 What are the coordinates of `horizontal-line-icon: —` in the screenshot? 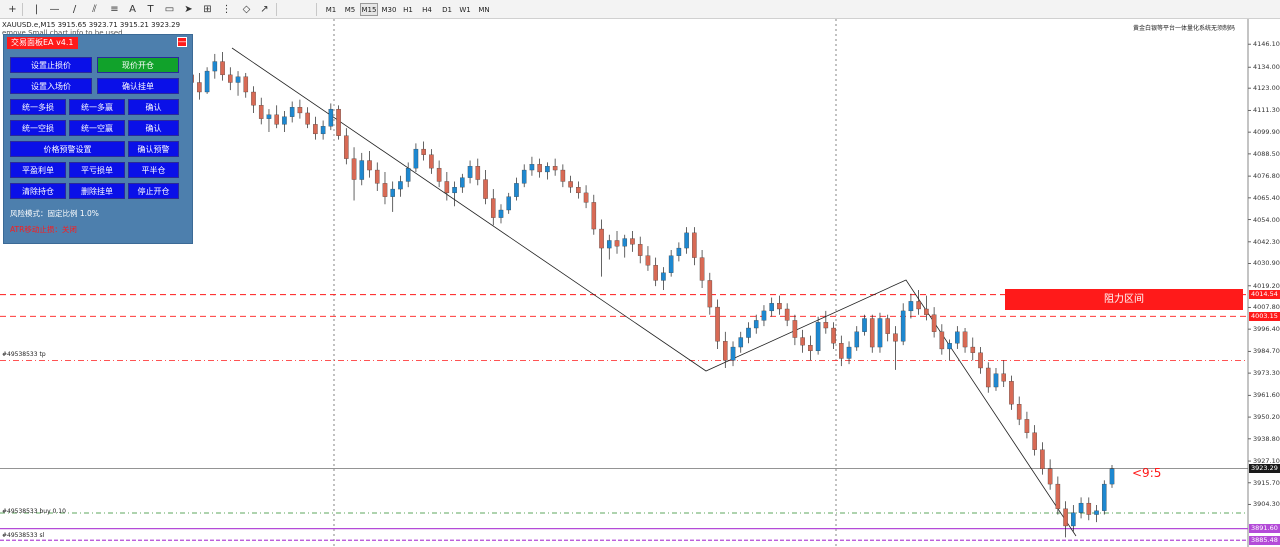 It's located at (54, 9).